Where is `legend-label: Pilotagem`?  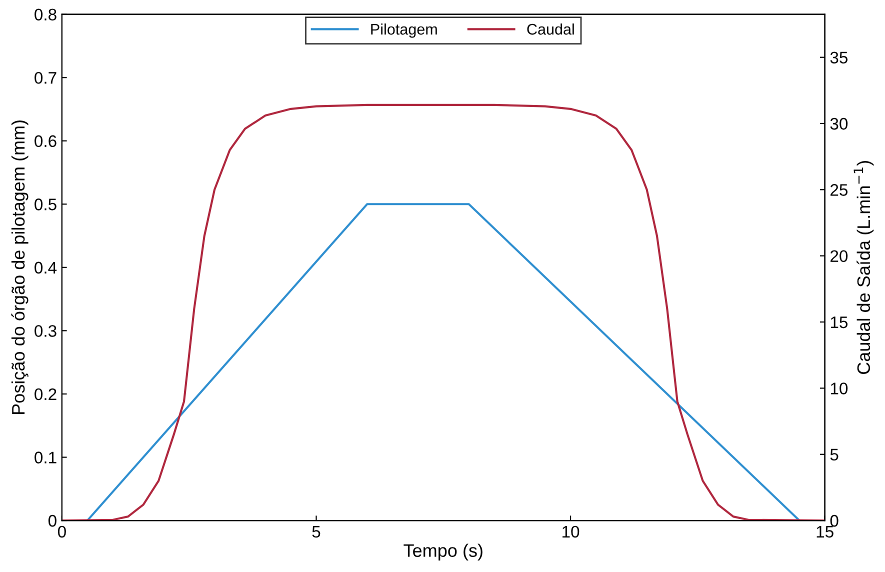 legend-label: Pilotagem is located at coordinates (404, 30).